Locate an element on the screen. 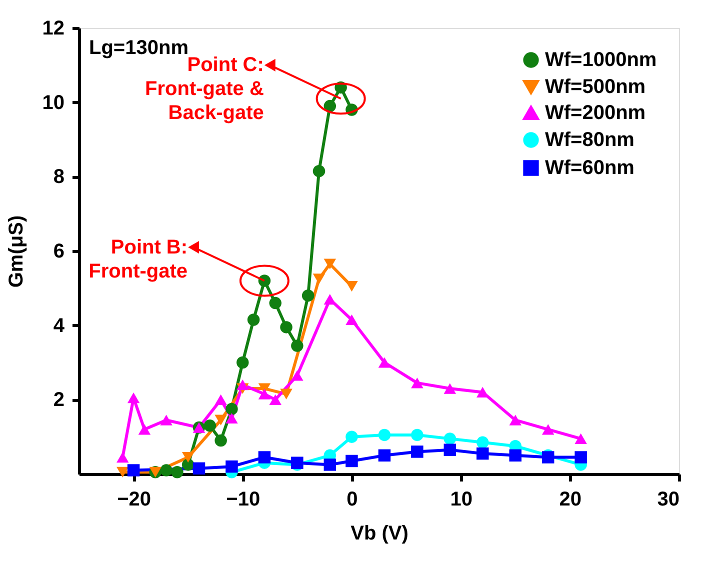  x-tick-label: −20 is located at coordinates (134, 499).